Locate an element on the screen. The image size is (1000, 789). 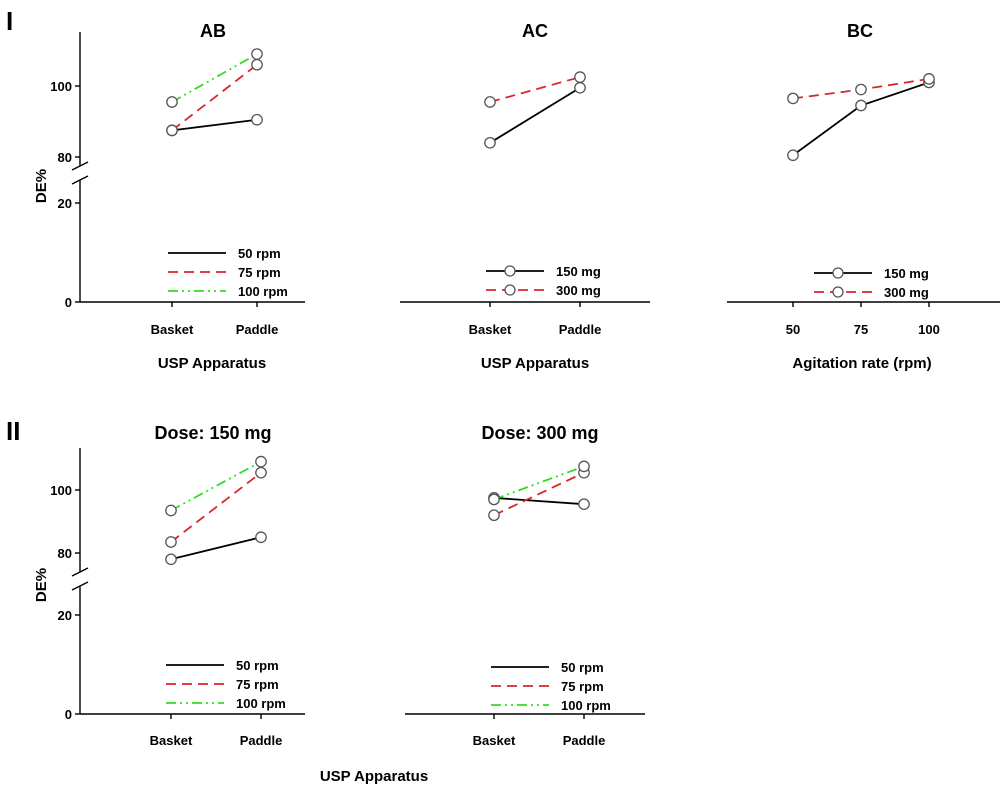
x-tick-label: 75 is located at coordinates (861, 329).